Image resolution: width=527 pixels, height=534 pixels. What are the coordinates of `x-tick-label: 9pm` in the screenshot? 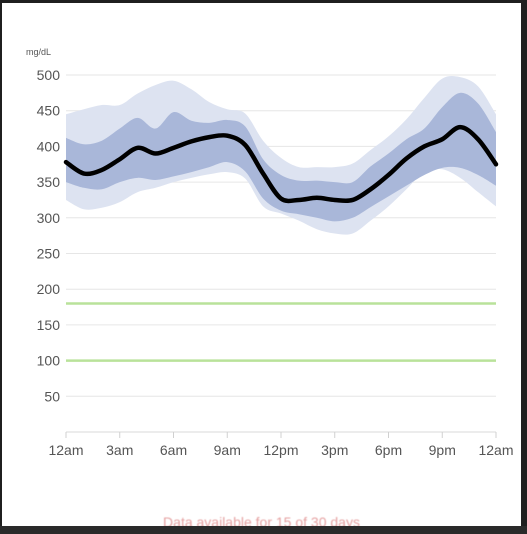 It's located at (442, 450).